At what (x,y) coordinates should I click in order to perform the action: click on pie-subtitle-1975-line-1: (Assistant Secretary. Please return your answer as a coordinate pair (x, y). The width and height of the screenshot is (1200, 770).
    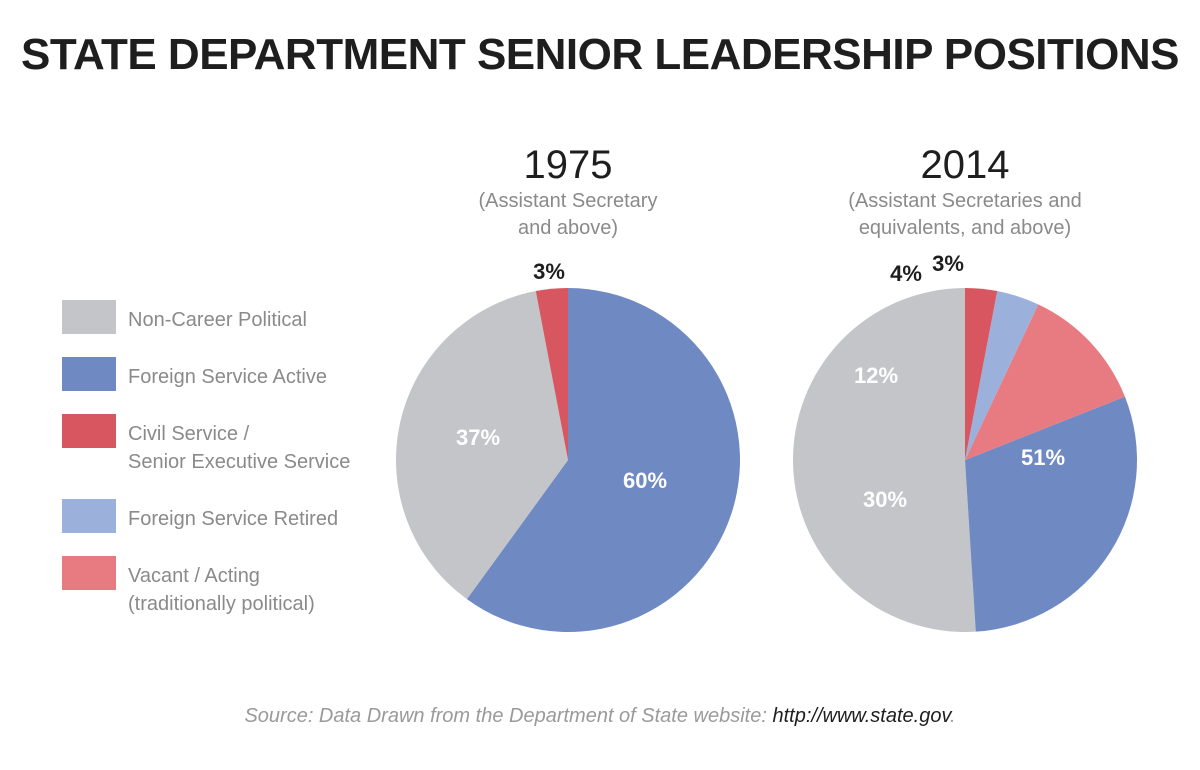
    Looking at the image, I should click on (568, 201).